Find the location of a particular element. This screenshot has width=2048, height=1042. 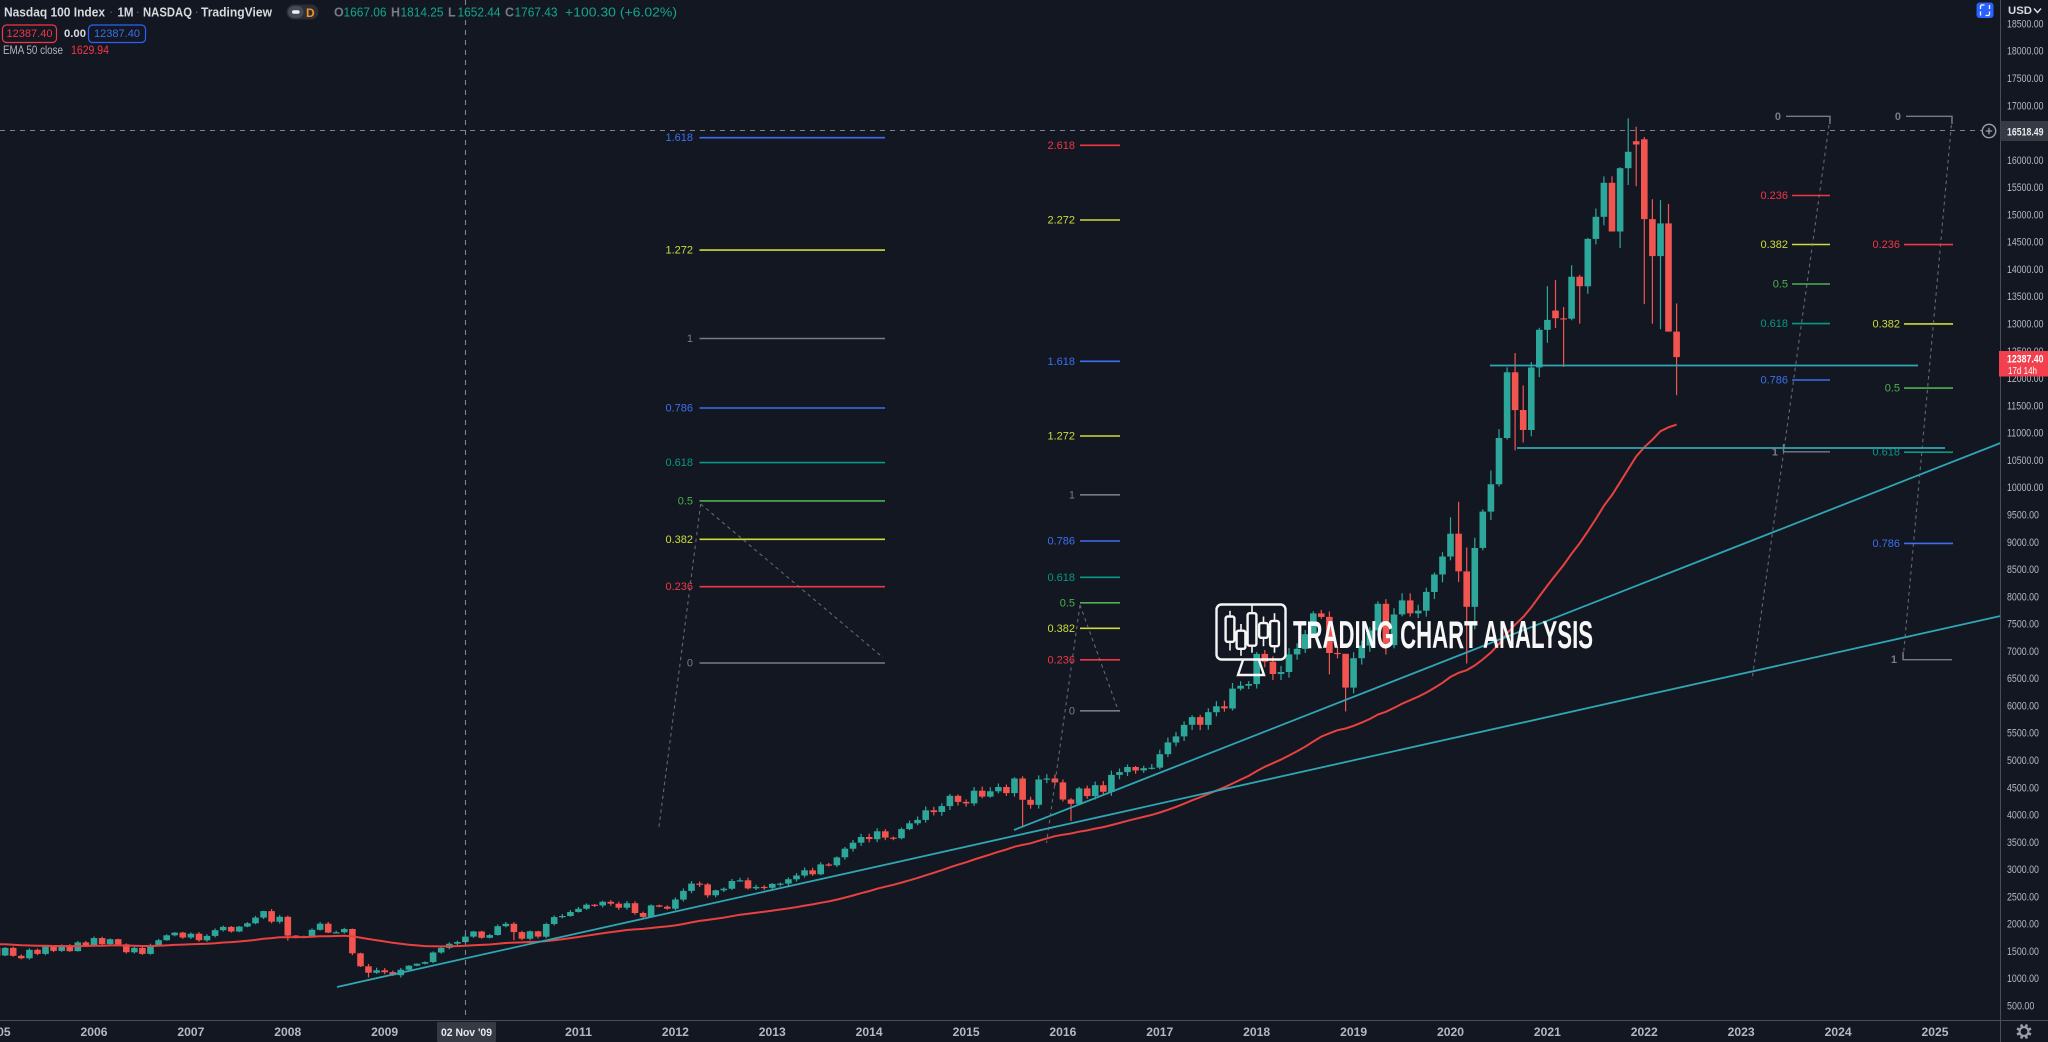

svg-text: O is located at coordinates (339, 13).